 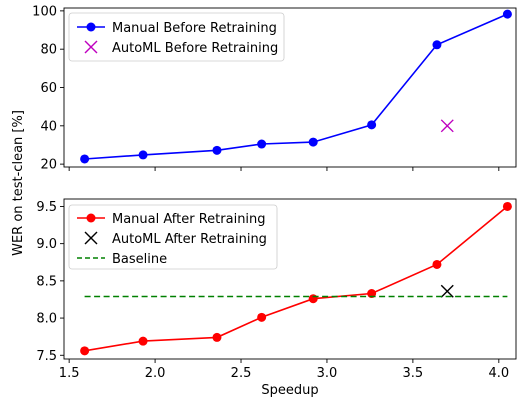 I want to click on legend-label-automl-after: AutoML After Retraining, so click(x=189, y=239).